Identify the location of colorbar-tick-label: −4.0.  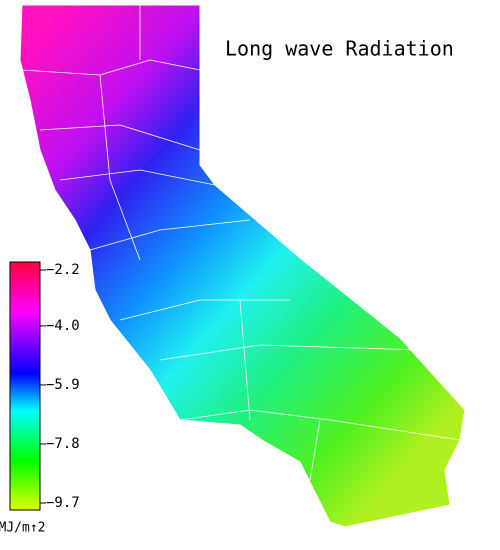
(63, 326).